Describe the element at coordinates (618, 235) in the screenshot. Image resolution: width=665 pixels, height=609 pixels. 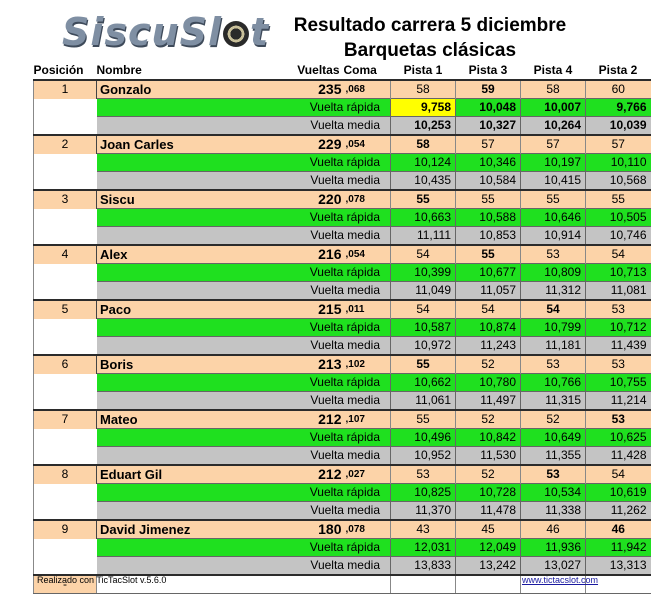
I see `avg-lap-cell: 10,746` at that location.